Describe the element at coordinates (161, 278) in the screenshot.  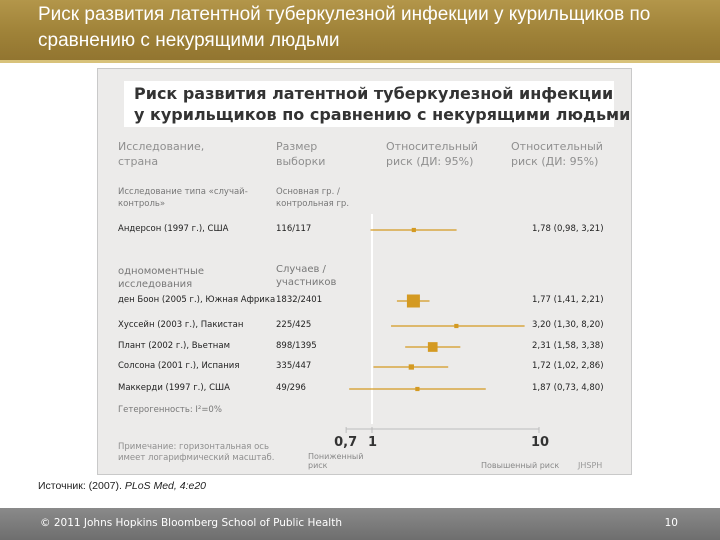
I see `group-label-cross-sectional: одномоментные исследования` at that location.